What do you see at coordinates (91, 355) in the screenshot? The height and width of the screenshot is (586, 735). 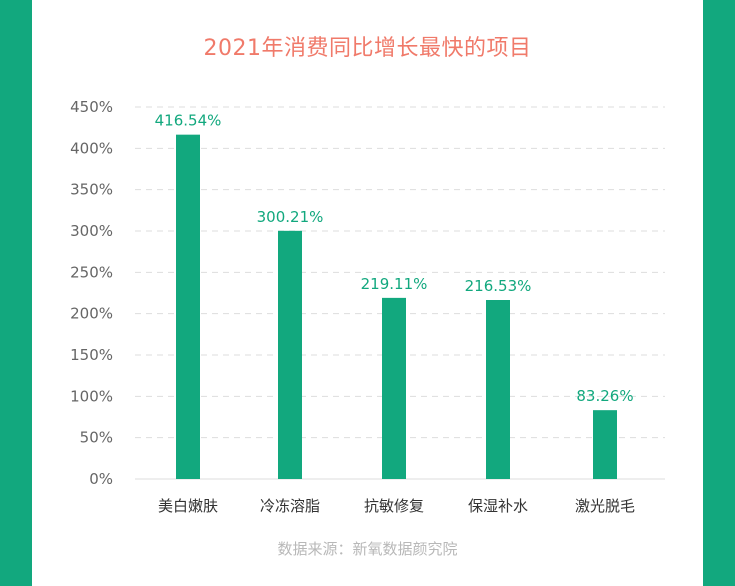 I see `y-tick-label: 150%` at bounding box center [91, 355].